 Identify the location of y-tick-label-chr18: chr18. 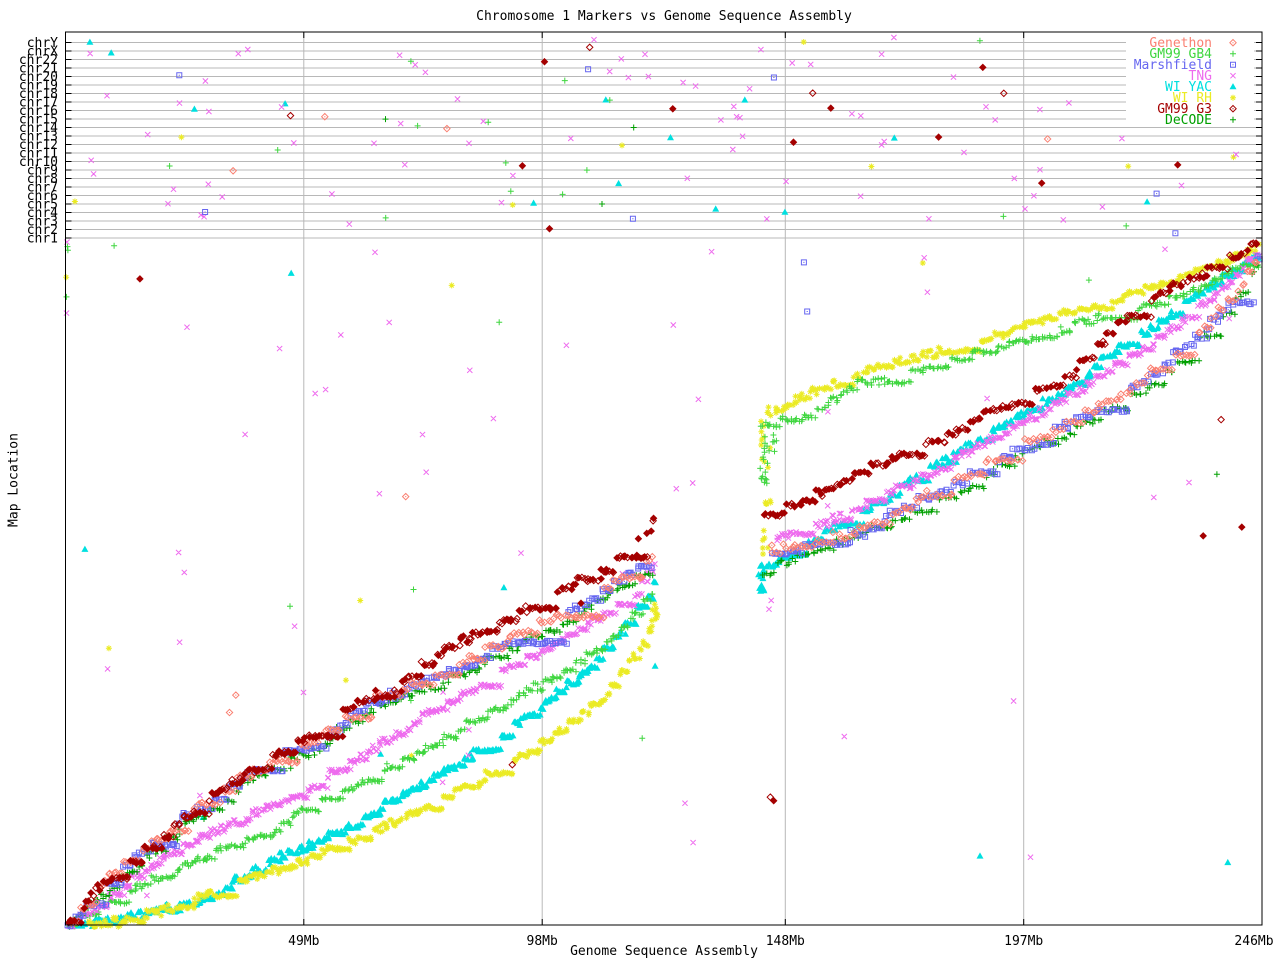
(38, 94).